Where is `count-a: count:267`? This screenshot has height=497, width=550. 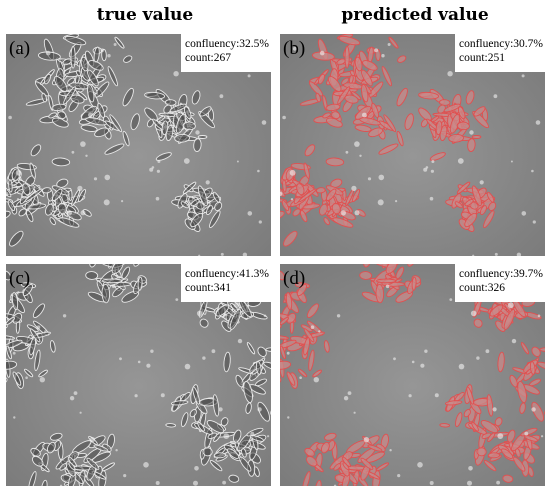
count-a: count:267 is located at coordinates (208, 58).